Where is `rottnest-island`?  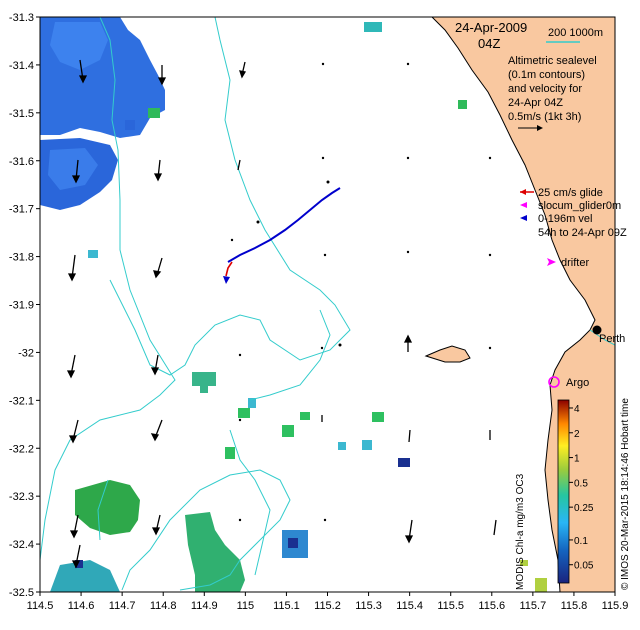 rottnest-island is located at coordinates (447, 354).